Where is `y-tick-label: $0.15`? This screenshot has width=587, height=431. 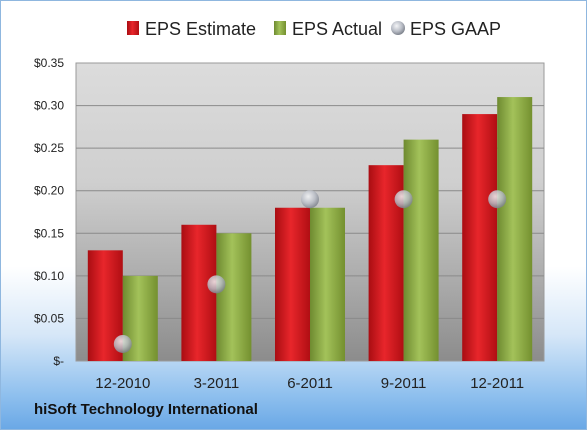 y-tick-label: $0.15 is located at coordinates (49, 233).